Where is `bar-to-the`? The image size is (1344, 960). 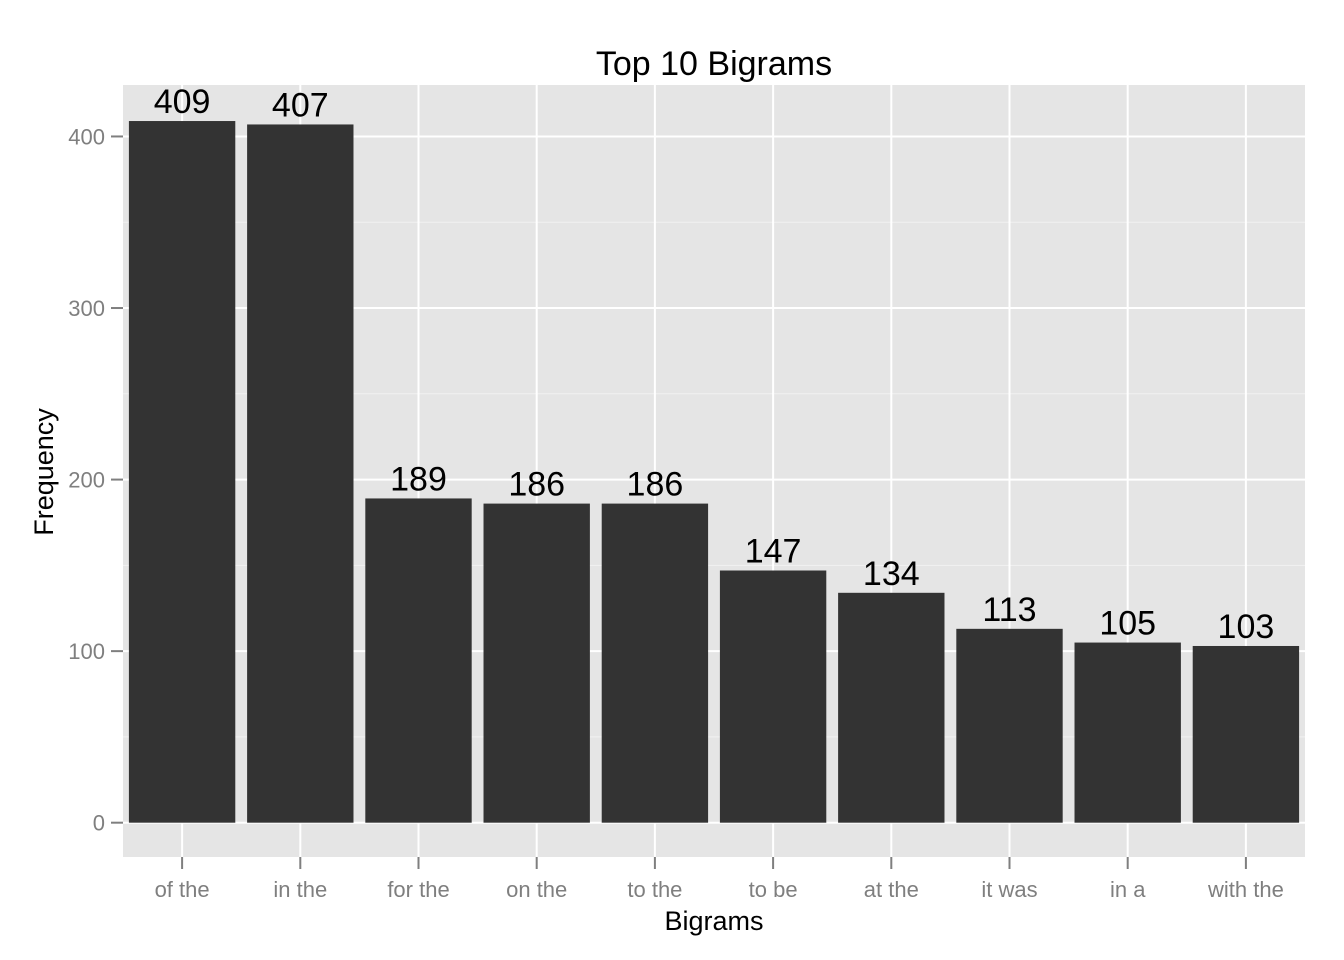 bar-to-the is located at coordinates (655, 663).